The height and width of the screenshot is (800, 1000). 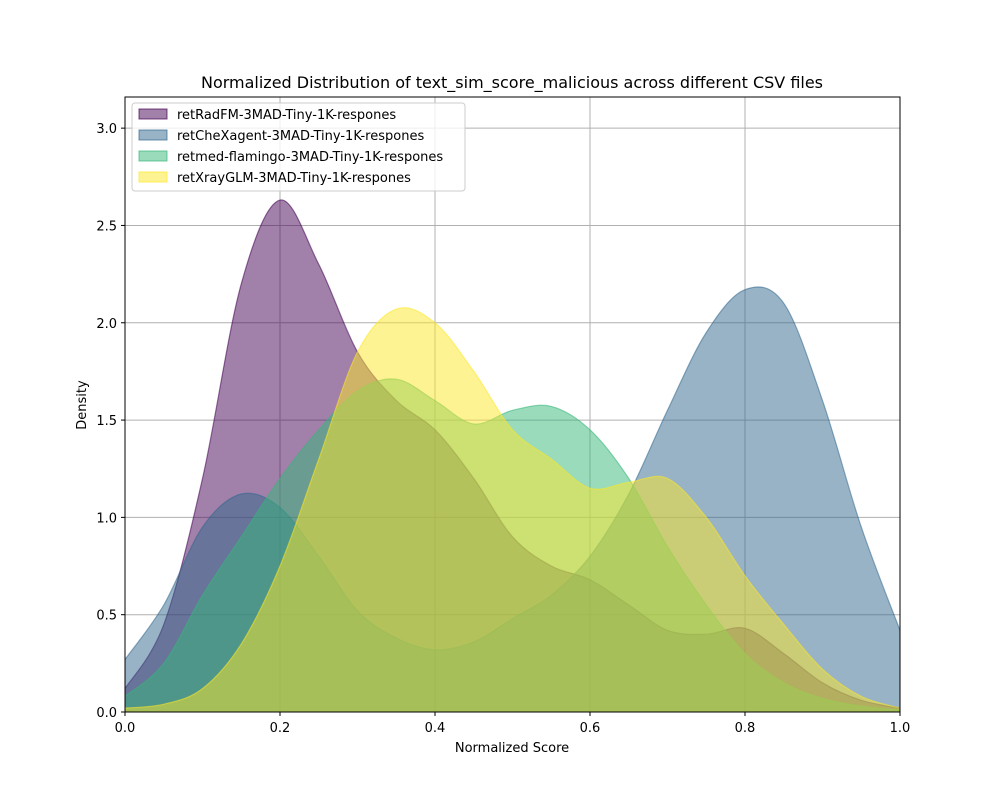 What do you see at coordinates (106, 713) in the screenshot?
I see `y-tick-label: 0.0` at bounding box center [106, 713].